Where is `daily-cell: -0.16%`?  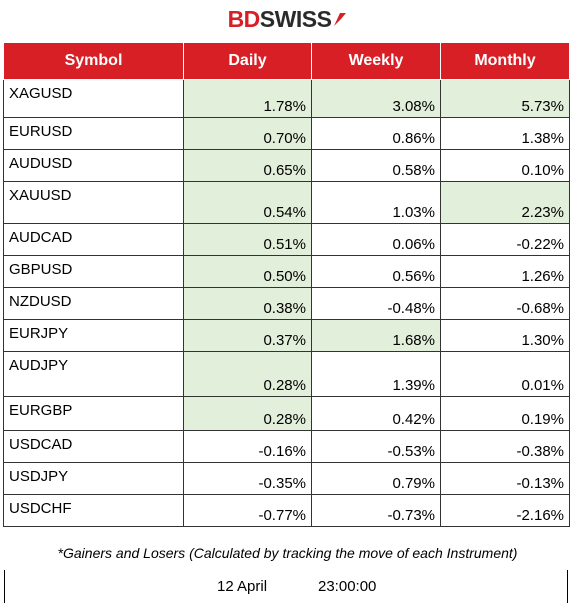 daily-cell: -0.16% is located at coordinates (247, 446).